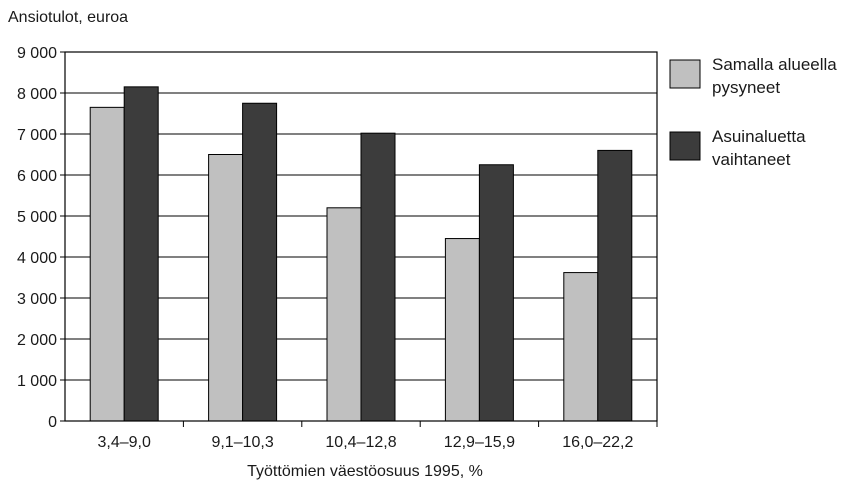 Image resolution: width=860 pixels, height=487 pixels. What do you see at coordinates (124, 442) in the screenshot?
I see `x-tick-label: 3,4–9,0` at bounding box center [124, 442].